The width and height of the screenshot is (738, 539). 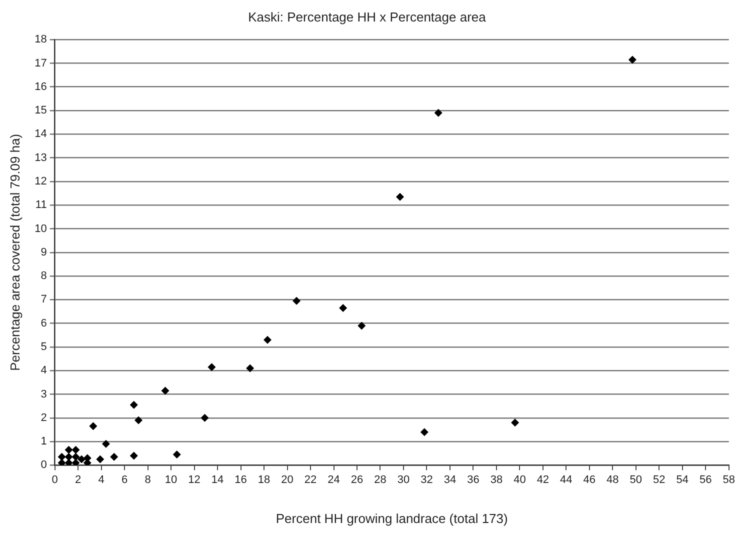 What do you see at coordinates (264, 480) in the screenshot?
I see `x-tick-label: 18` at bounding box center [264, 480].